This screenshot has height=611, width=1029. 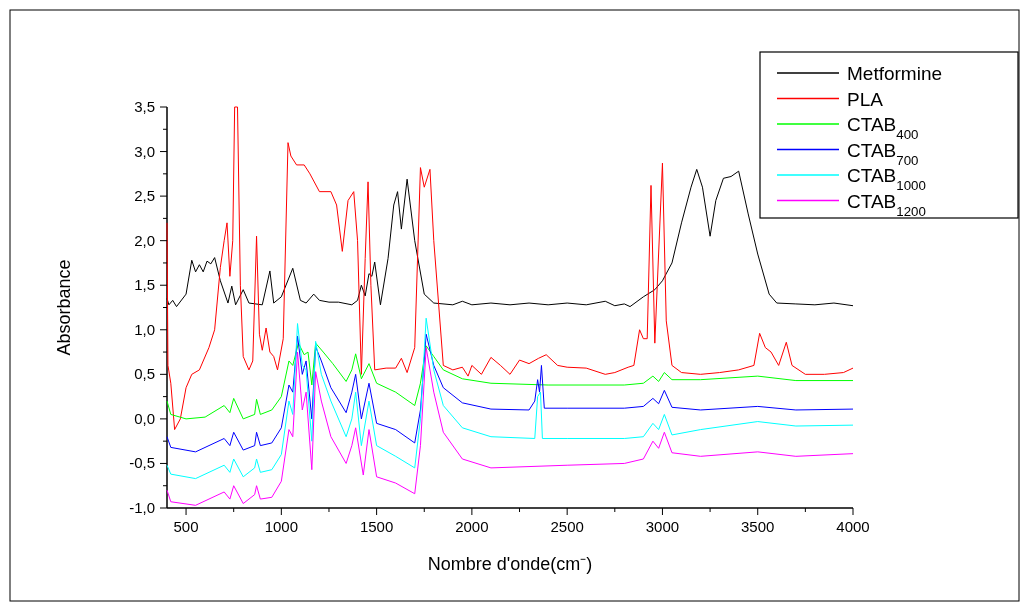 What do you see at coordinates (883, 153) in the screenshot?
I see `legend-label: CTAB$_{700}$` at bounding box center [883, 153].